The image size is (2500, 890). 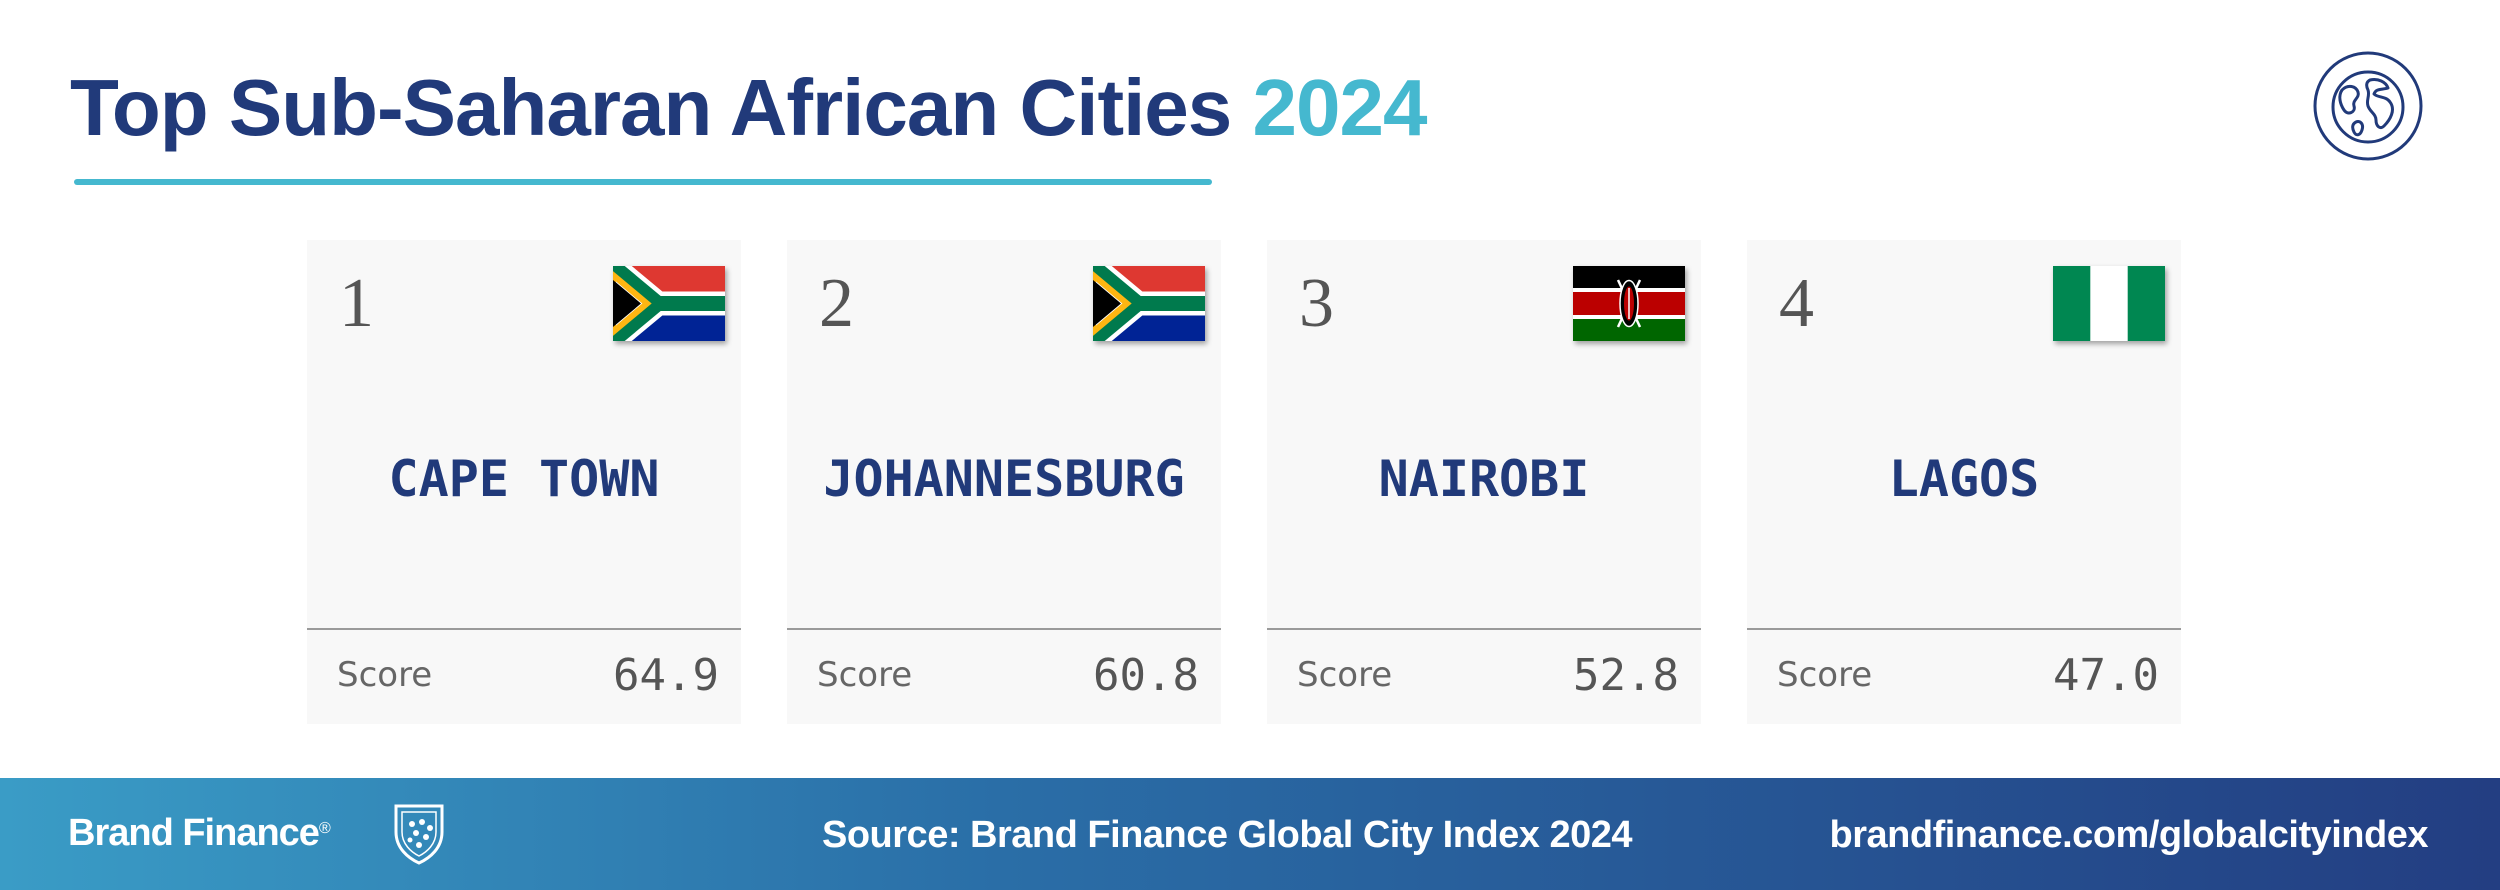 I want to click on logo-text: Brand Finance, so click(x=194, y=833).